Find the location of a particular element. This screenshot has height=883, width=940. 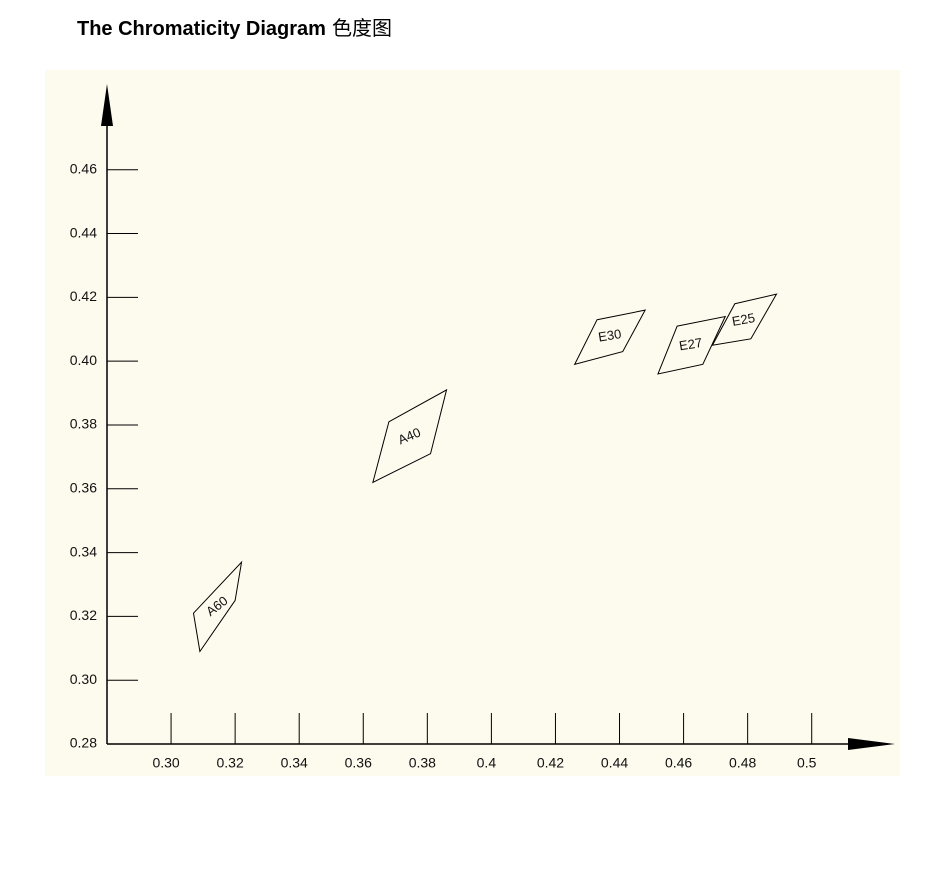

region-label: E27 is located at coordinates (690, 344).